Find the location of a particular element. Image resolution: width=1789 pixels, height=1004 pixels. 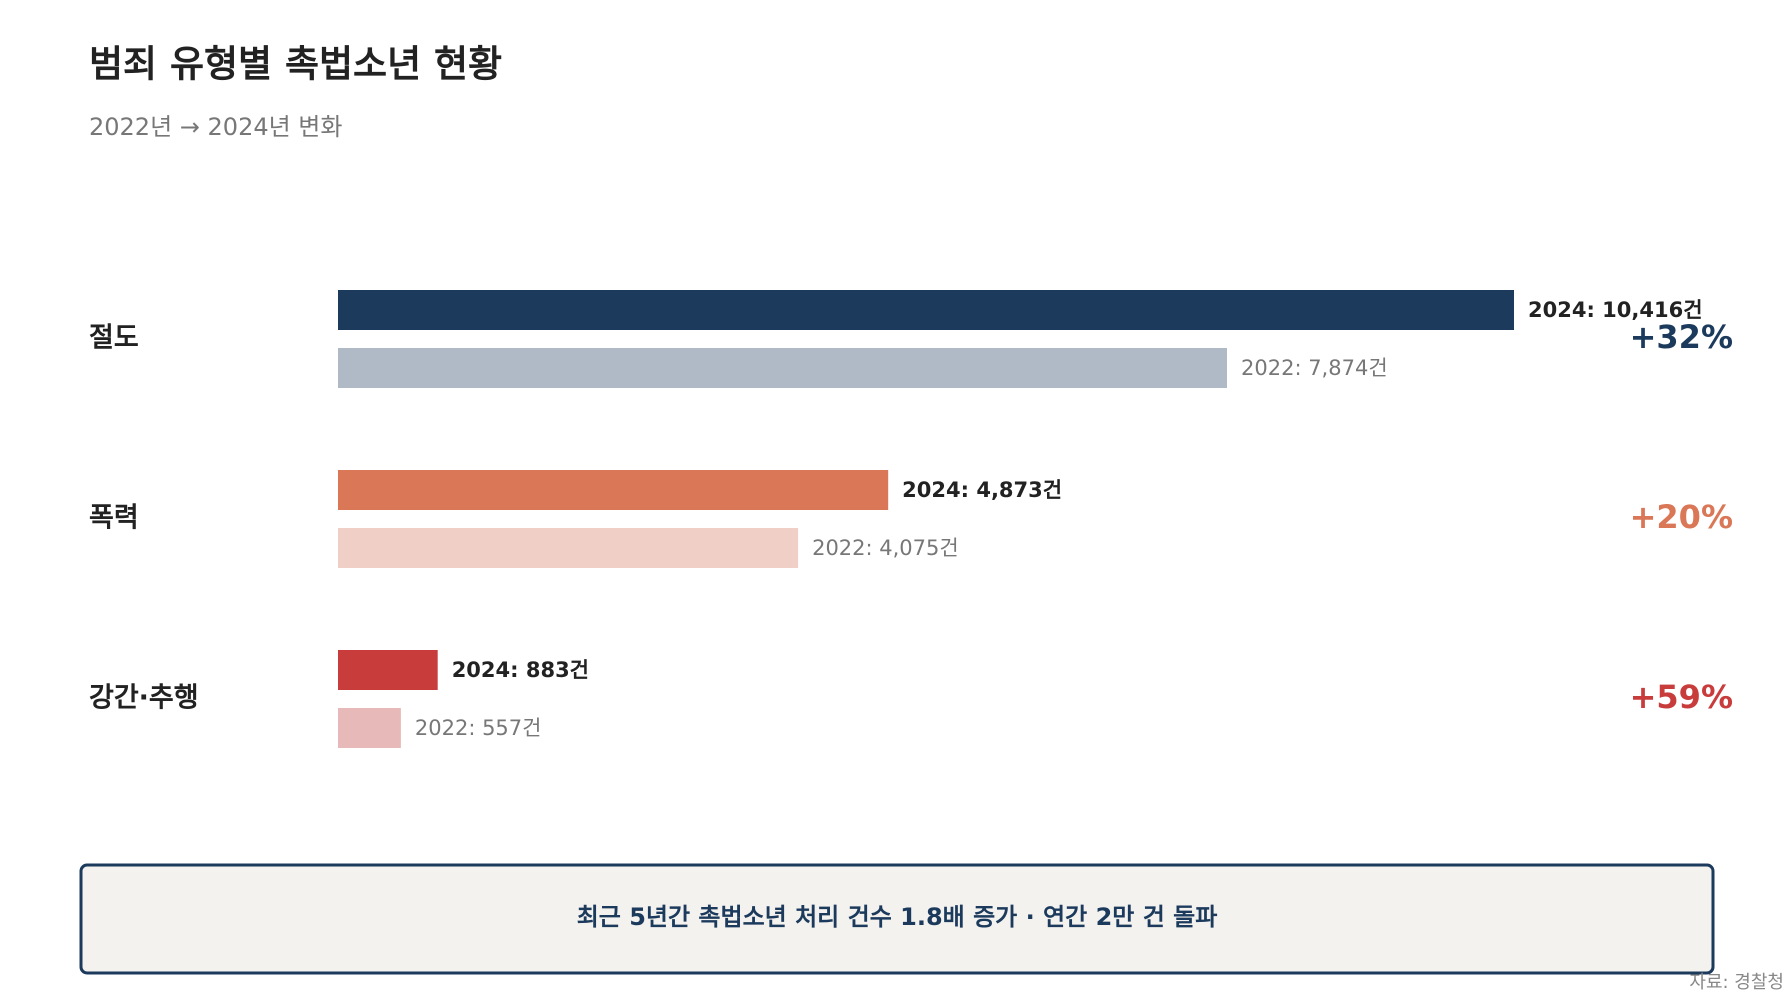

category-label: 절도 is located at coordinates (114, 338).